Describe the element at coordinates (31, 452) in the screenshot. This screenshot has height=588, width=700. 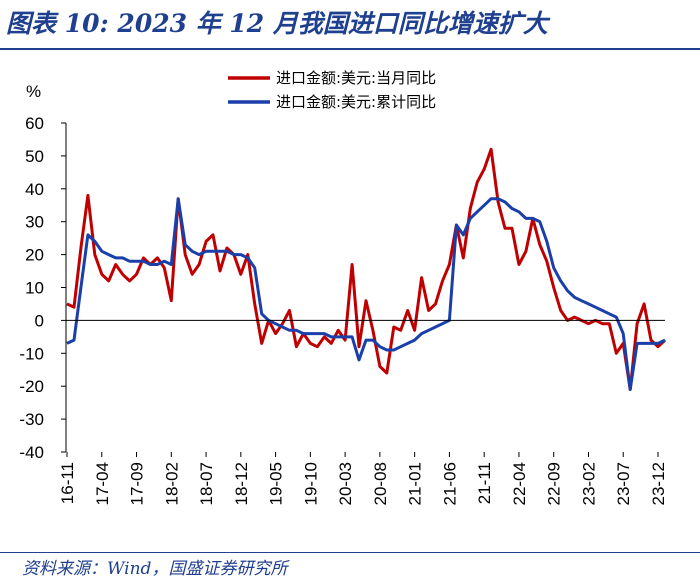
I see `y-tick-label: -40` at that location.